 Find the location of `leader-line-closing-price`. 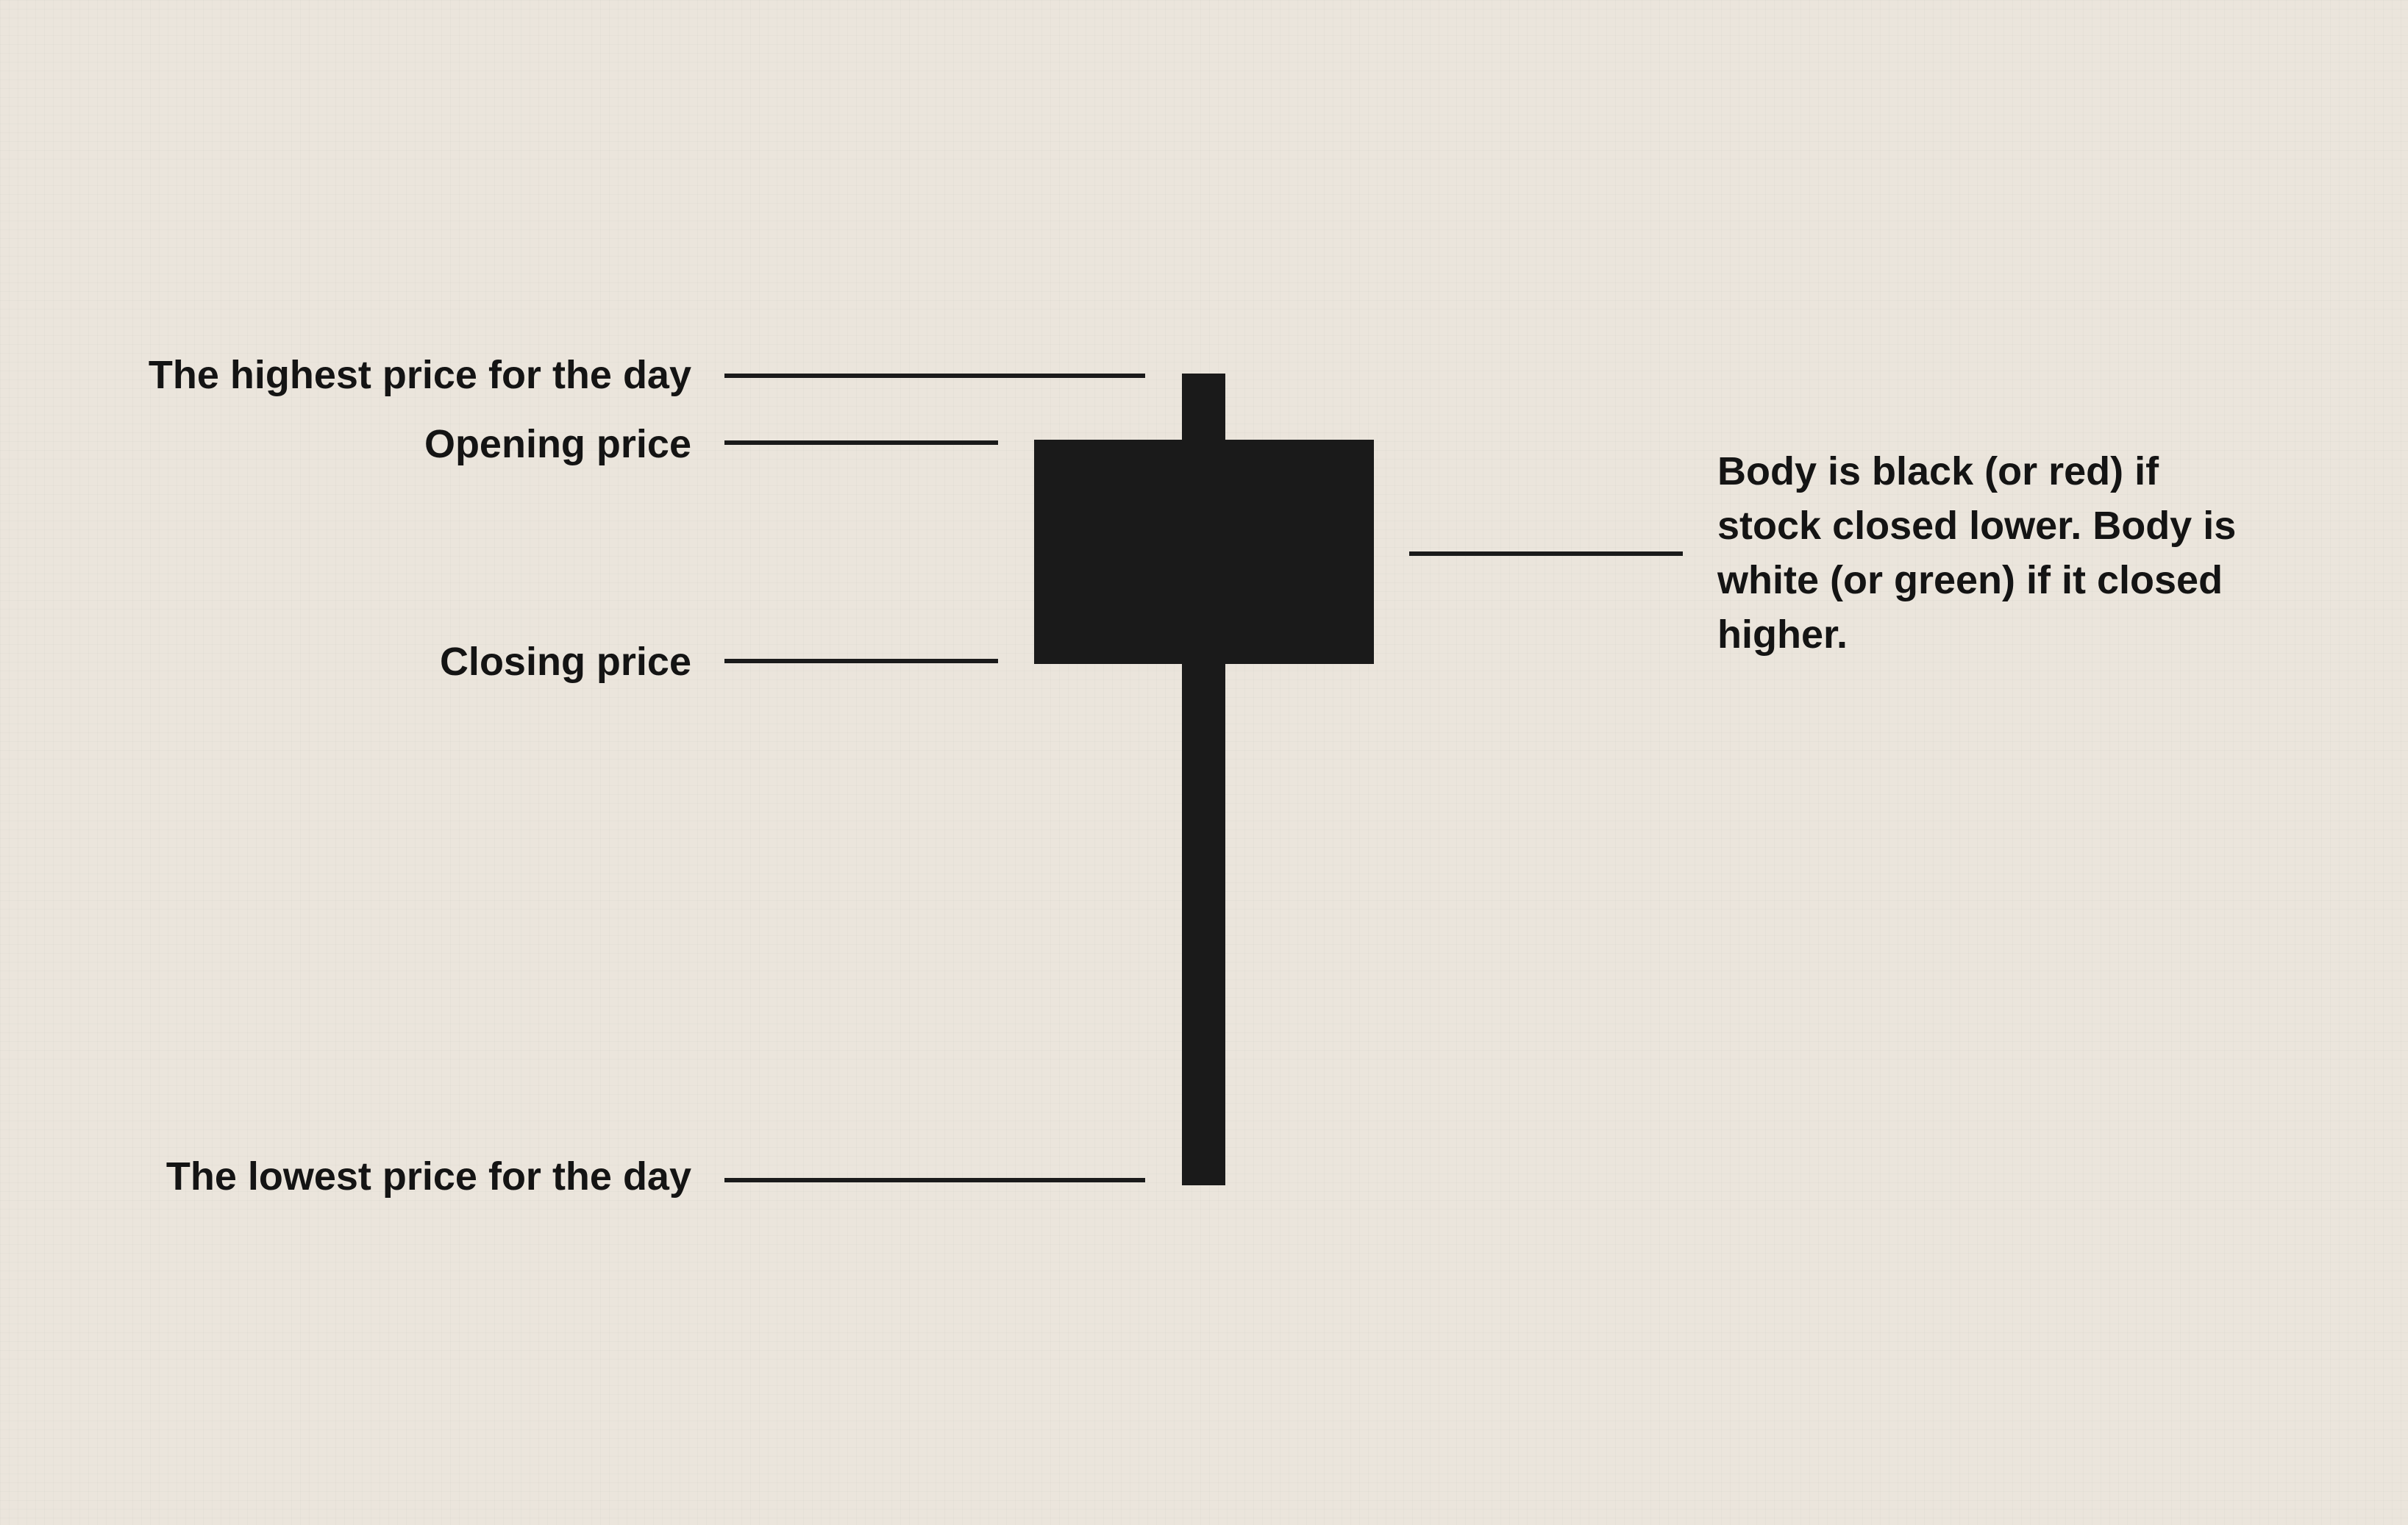

leader-line-closing-price is located at coordinates (861, 661).